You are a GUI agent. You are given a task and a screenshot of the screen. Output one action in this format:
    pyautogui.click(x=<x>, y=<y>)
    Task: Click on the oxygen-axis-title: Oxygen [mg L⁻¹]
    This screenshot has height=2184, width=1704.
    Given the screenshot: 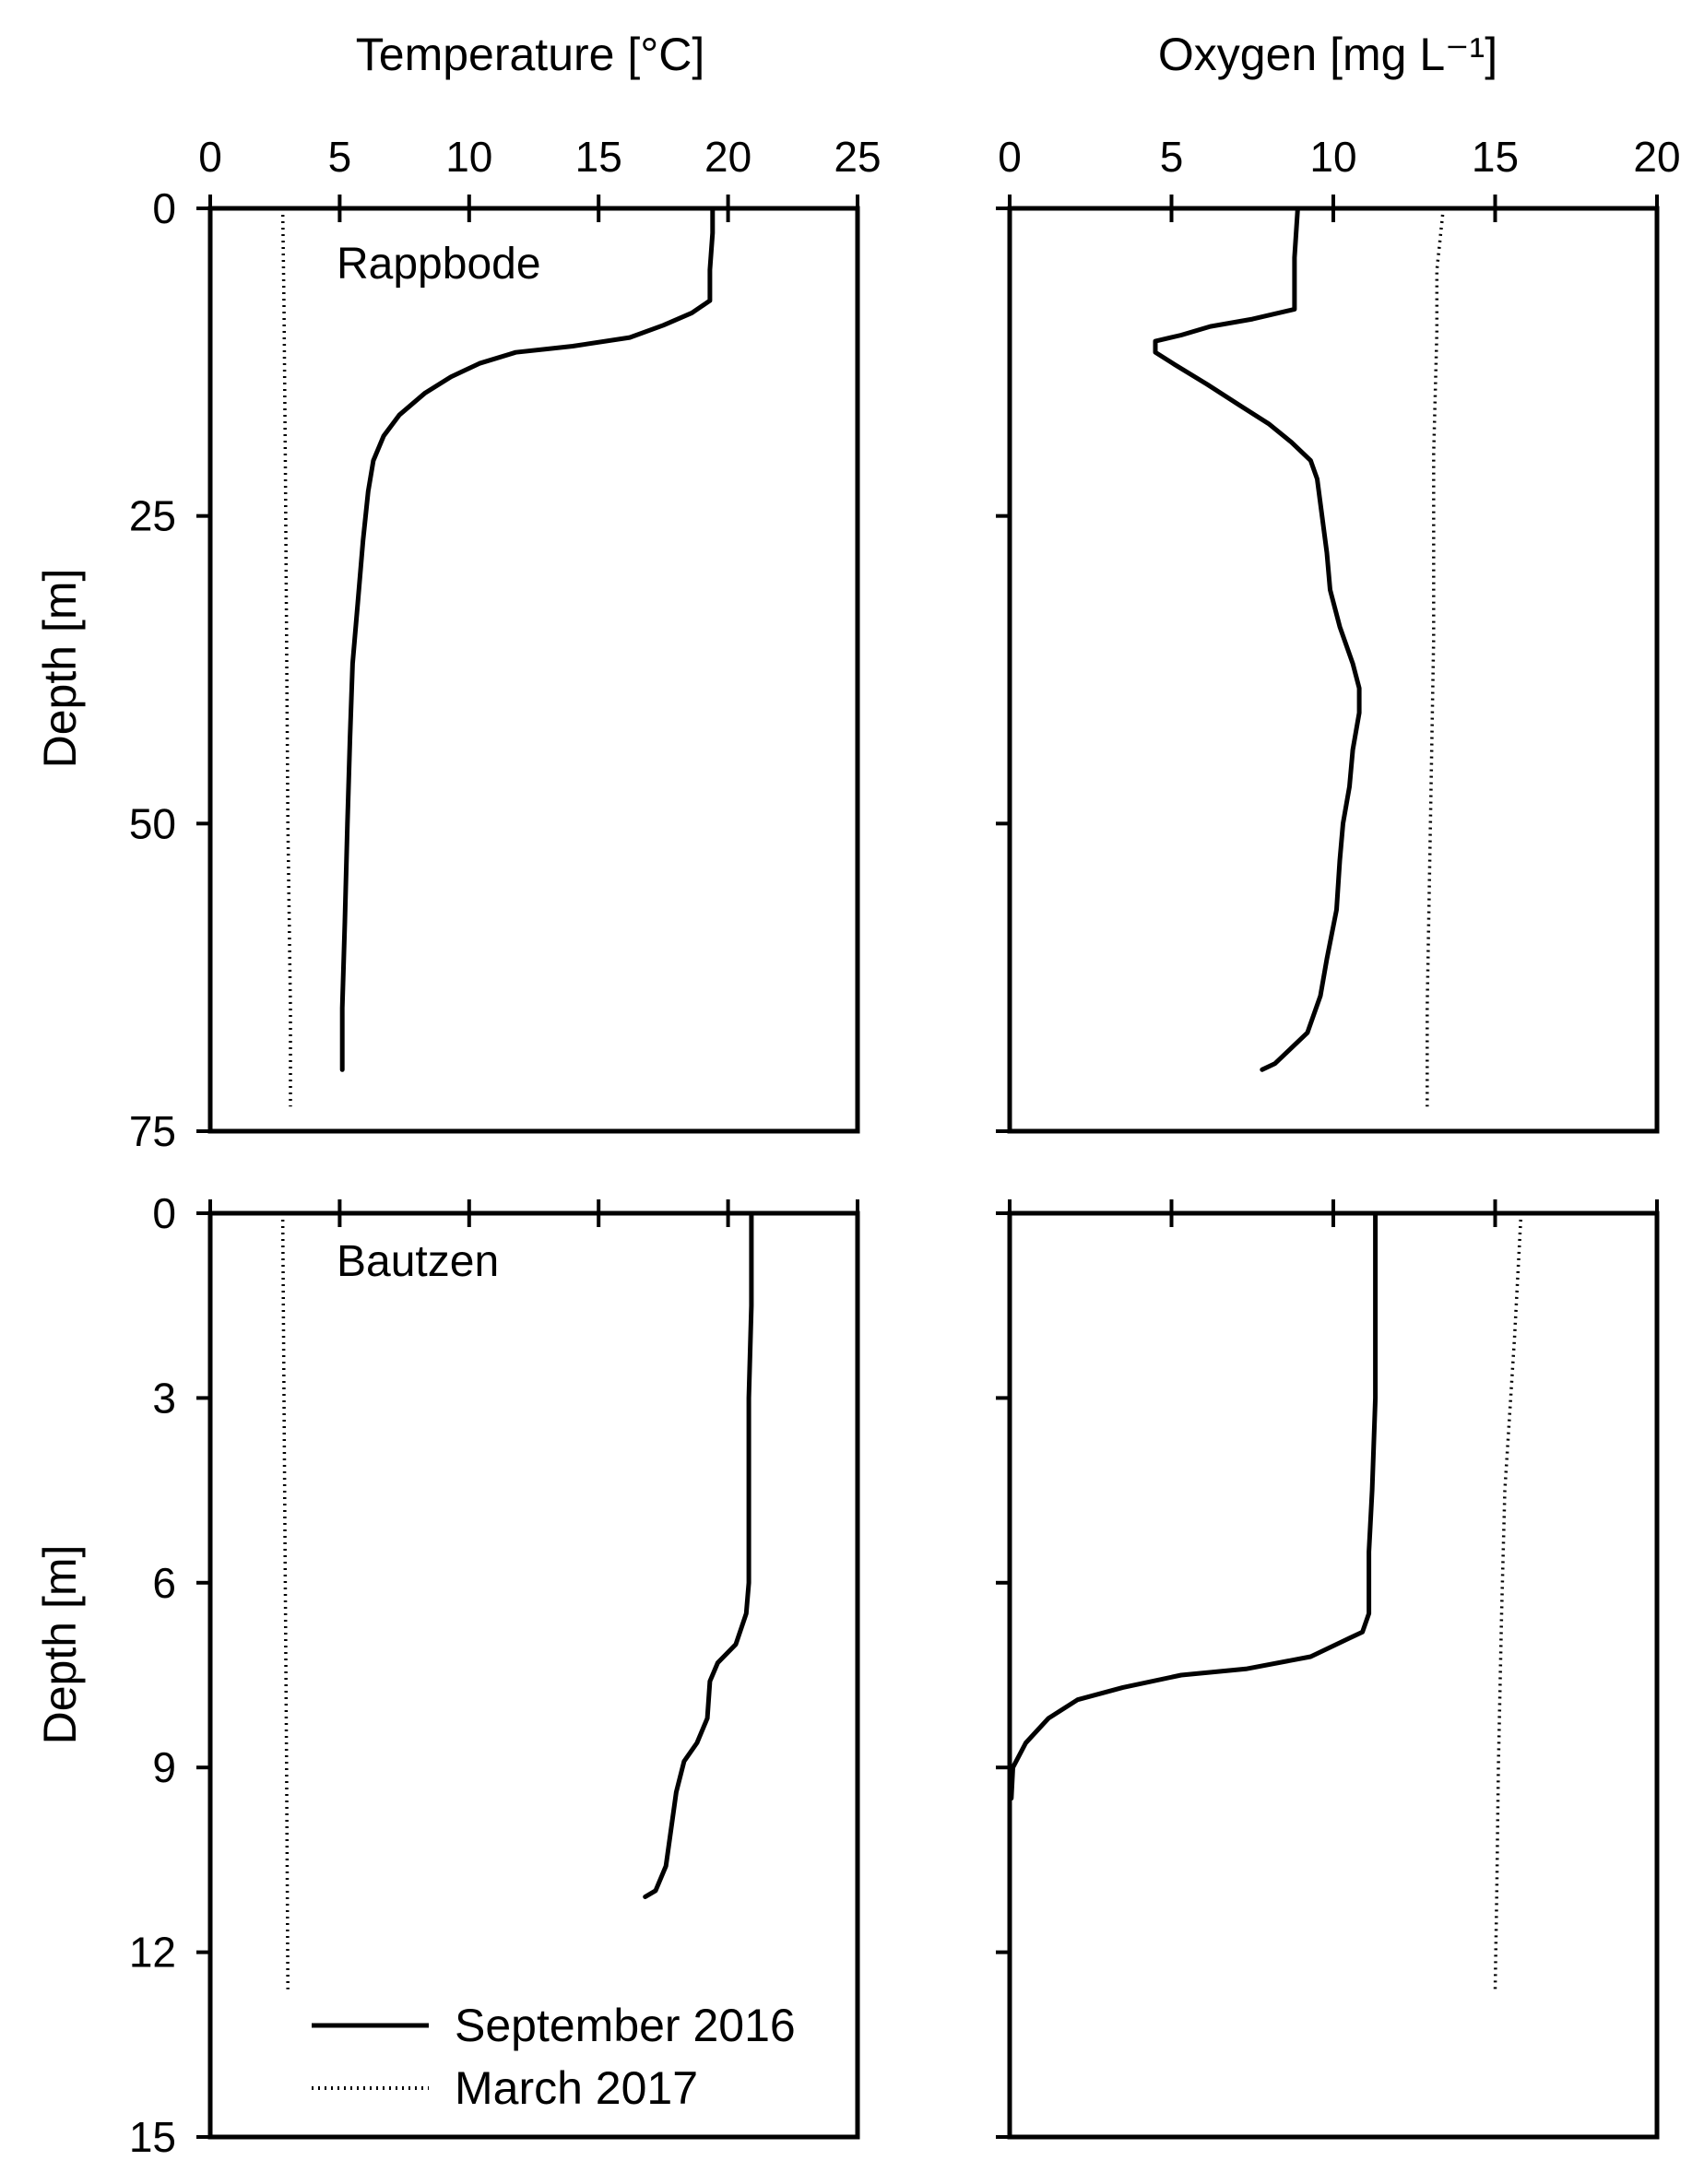 What is the action you would take?
    pyautogui.click(x=1327, y=54)
    